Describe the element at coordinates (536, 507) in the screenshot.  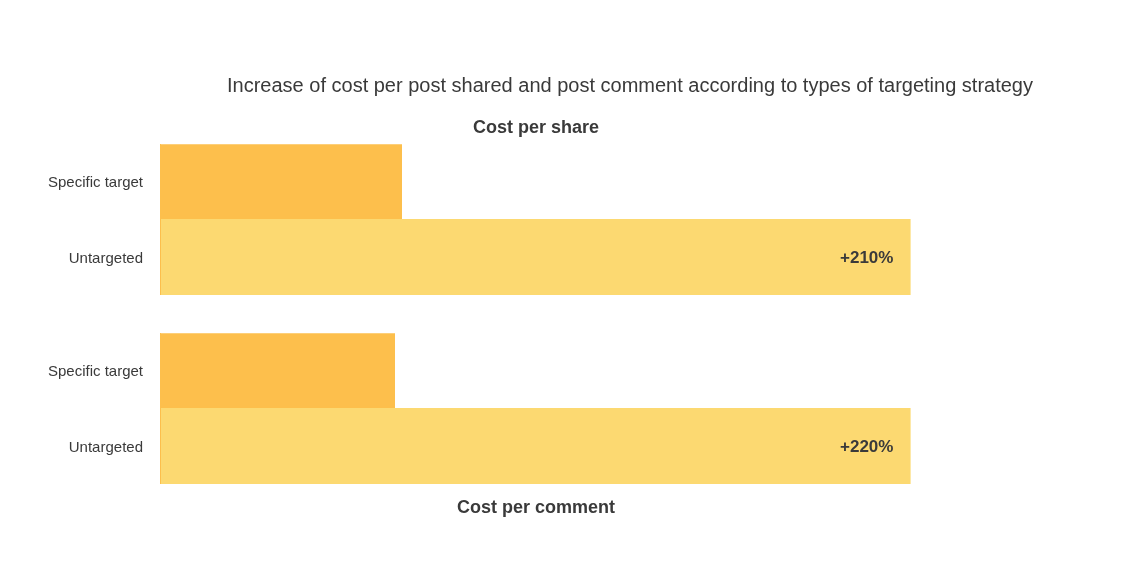
I see `x-axis-title: Cost per comment` at that location.